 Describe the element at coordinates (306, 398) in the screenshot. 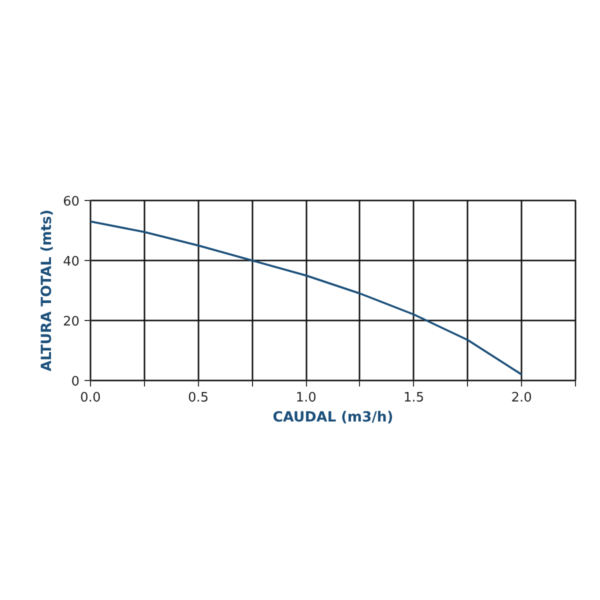

I see `x-tick-label: 1.0` at that location.